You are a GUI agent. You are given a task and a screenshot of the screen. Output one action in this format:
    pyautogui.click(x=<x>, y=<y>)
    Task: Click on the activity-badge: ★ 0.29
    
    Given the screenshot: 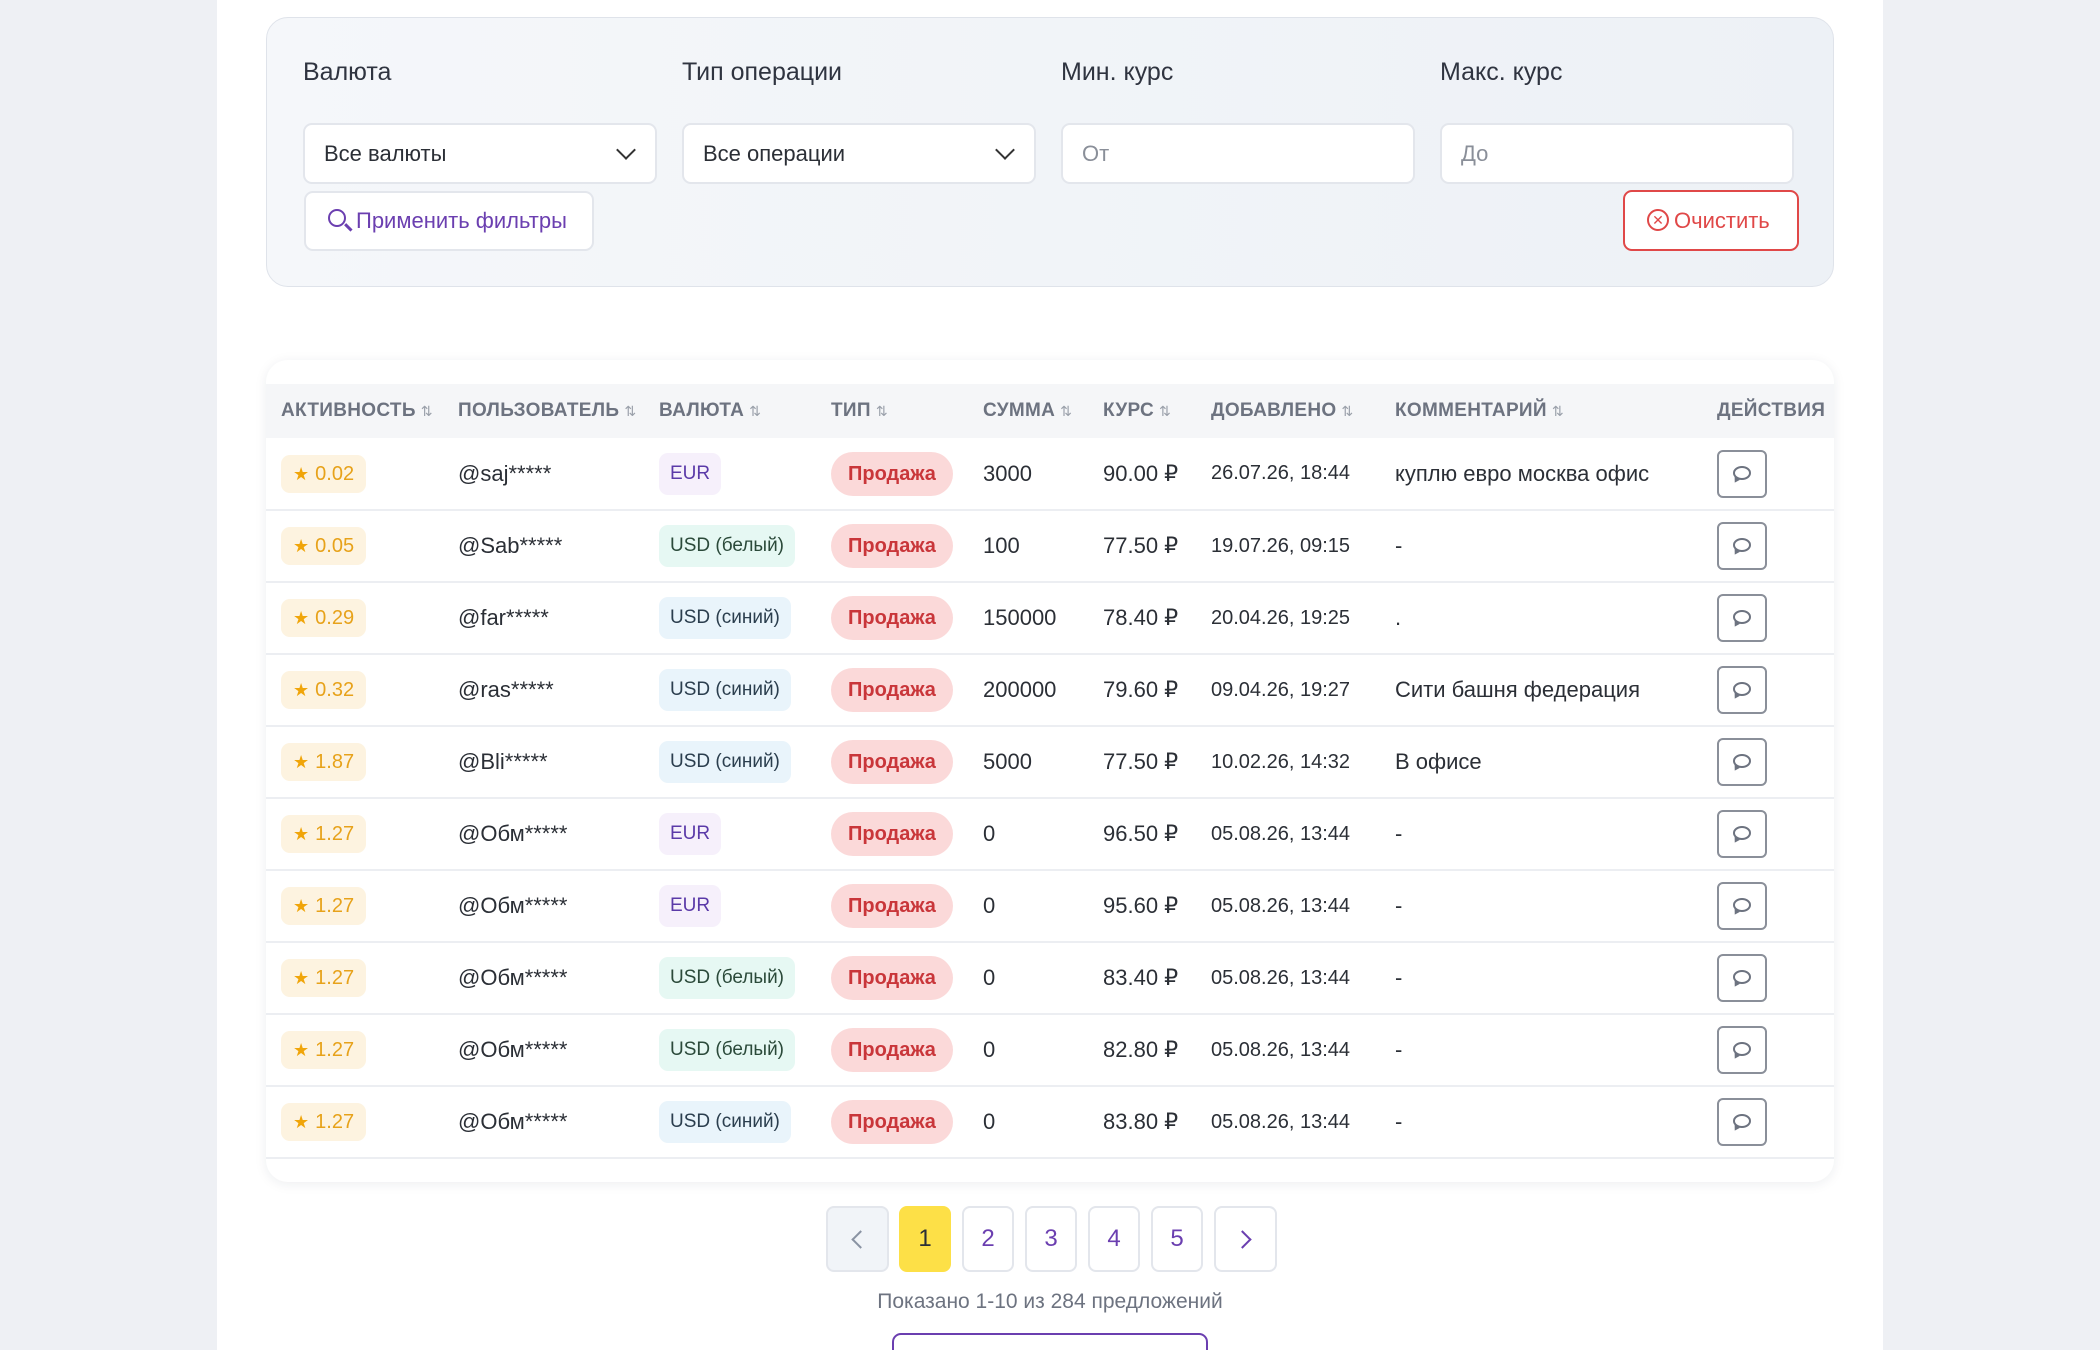 What is the action you would take?
    pyautogui.click(x=324, y=618)
    